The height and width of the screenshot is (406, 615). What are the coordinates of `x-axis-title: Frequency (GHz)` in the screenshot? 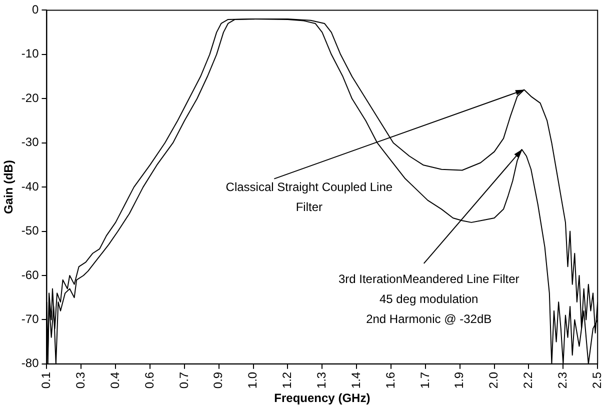 It's located at (322, 398).